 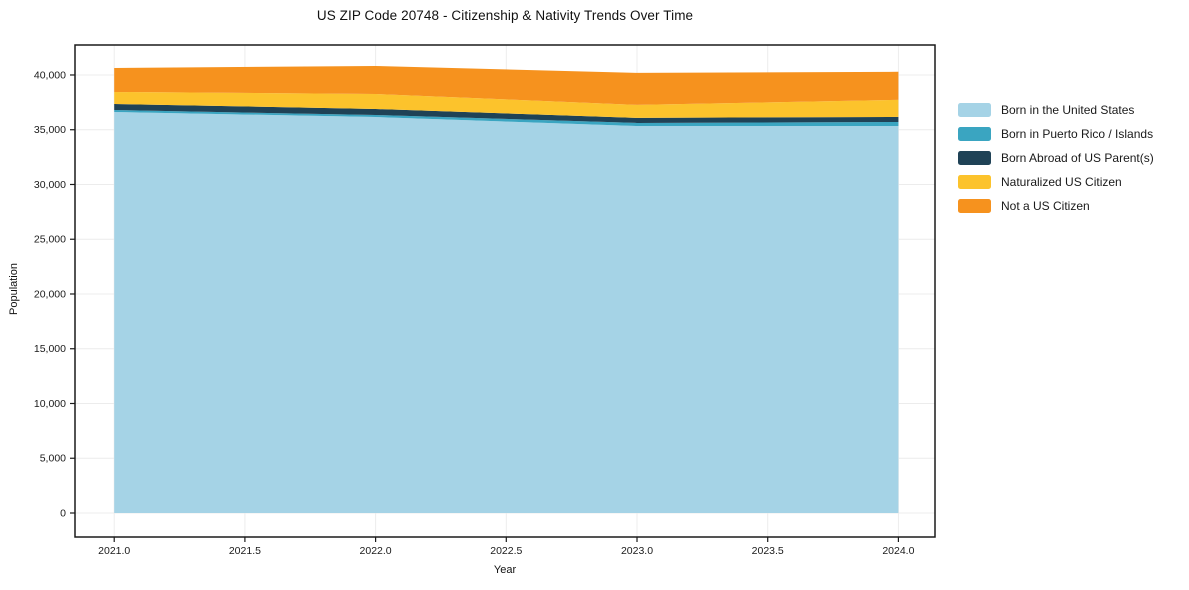 I want to click on area-naturalized-us-citizen, so click(x=506, y=104).